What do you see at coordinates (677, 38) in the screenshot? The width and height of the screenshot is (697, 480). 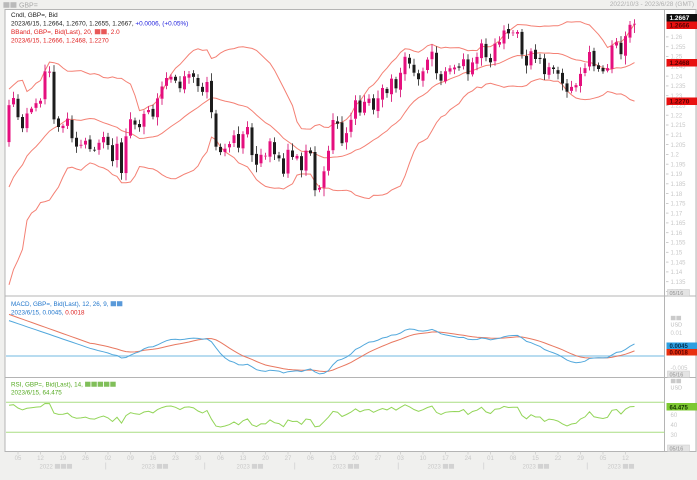 I see `svg-text: 1.26` at bounding box center [677, 38].